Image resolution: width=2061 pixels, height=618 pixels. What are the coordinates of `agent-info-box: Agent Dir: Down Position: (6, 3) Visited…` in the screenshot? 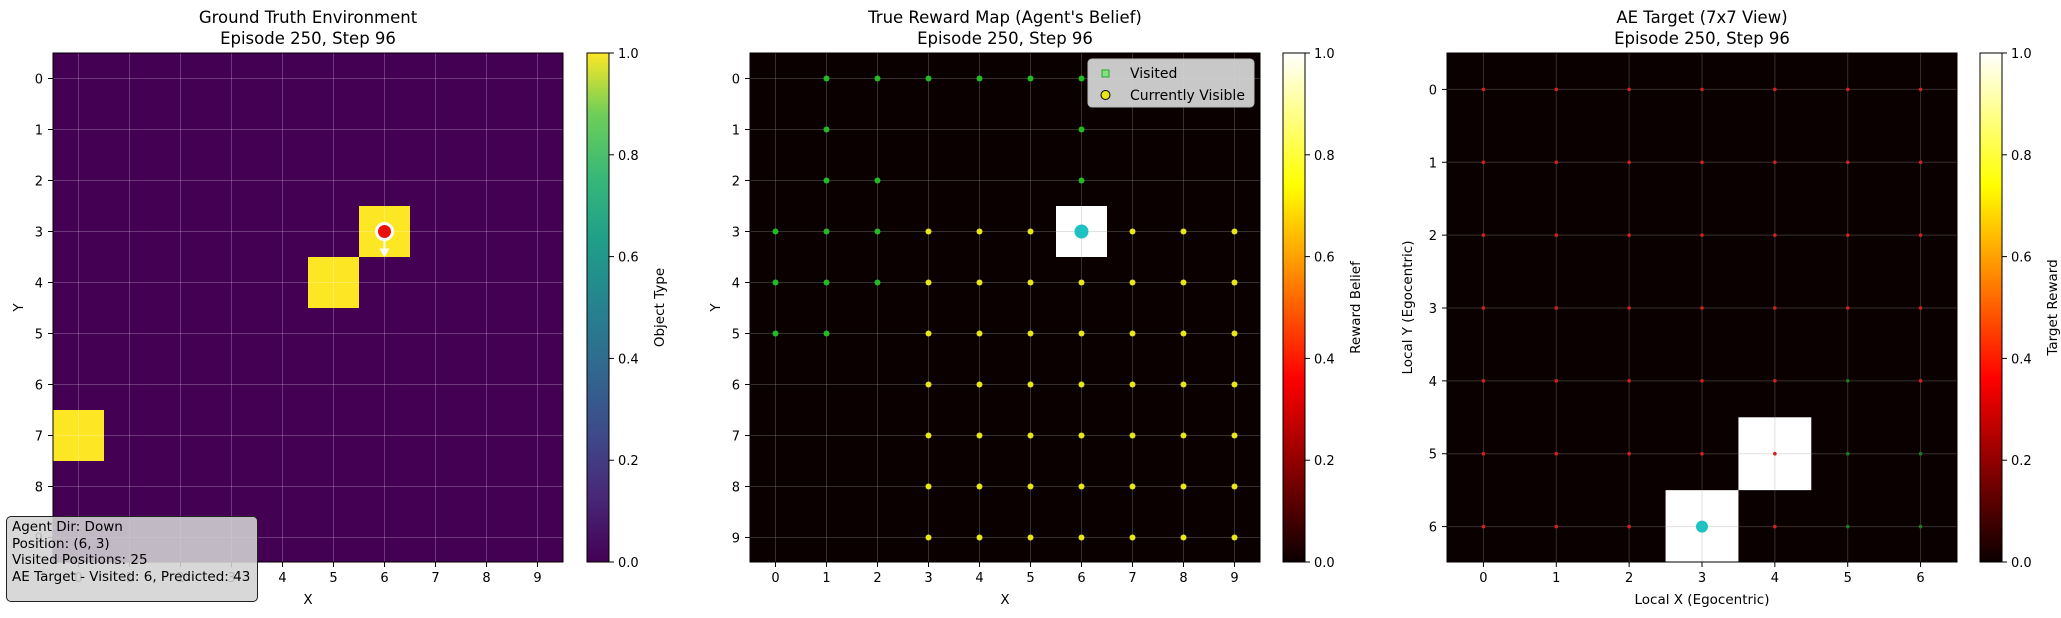 It's located at (132, 559).